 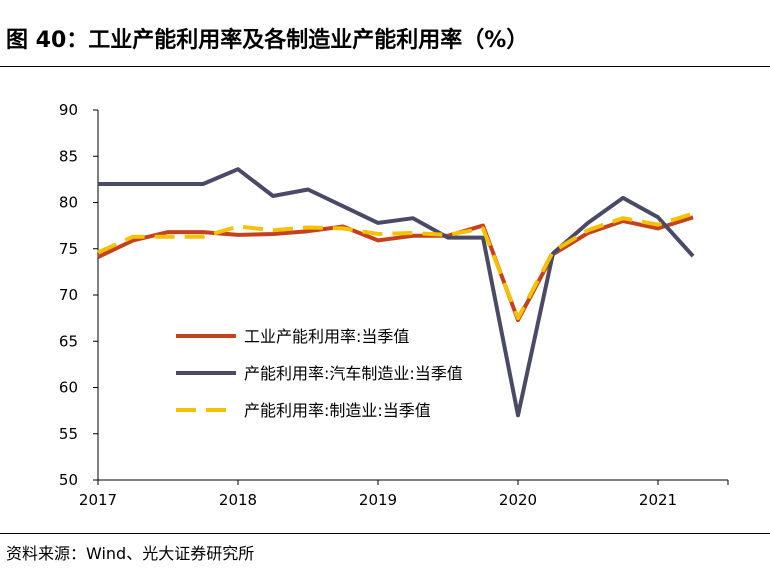 I want to click on y-tick-label: 75, so click(x=68, y=249).